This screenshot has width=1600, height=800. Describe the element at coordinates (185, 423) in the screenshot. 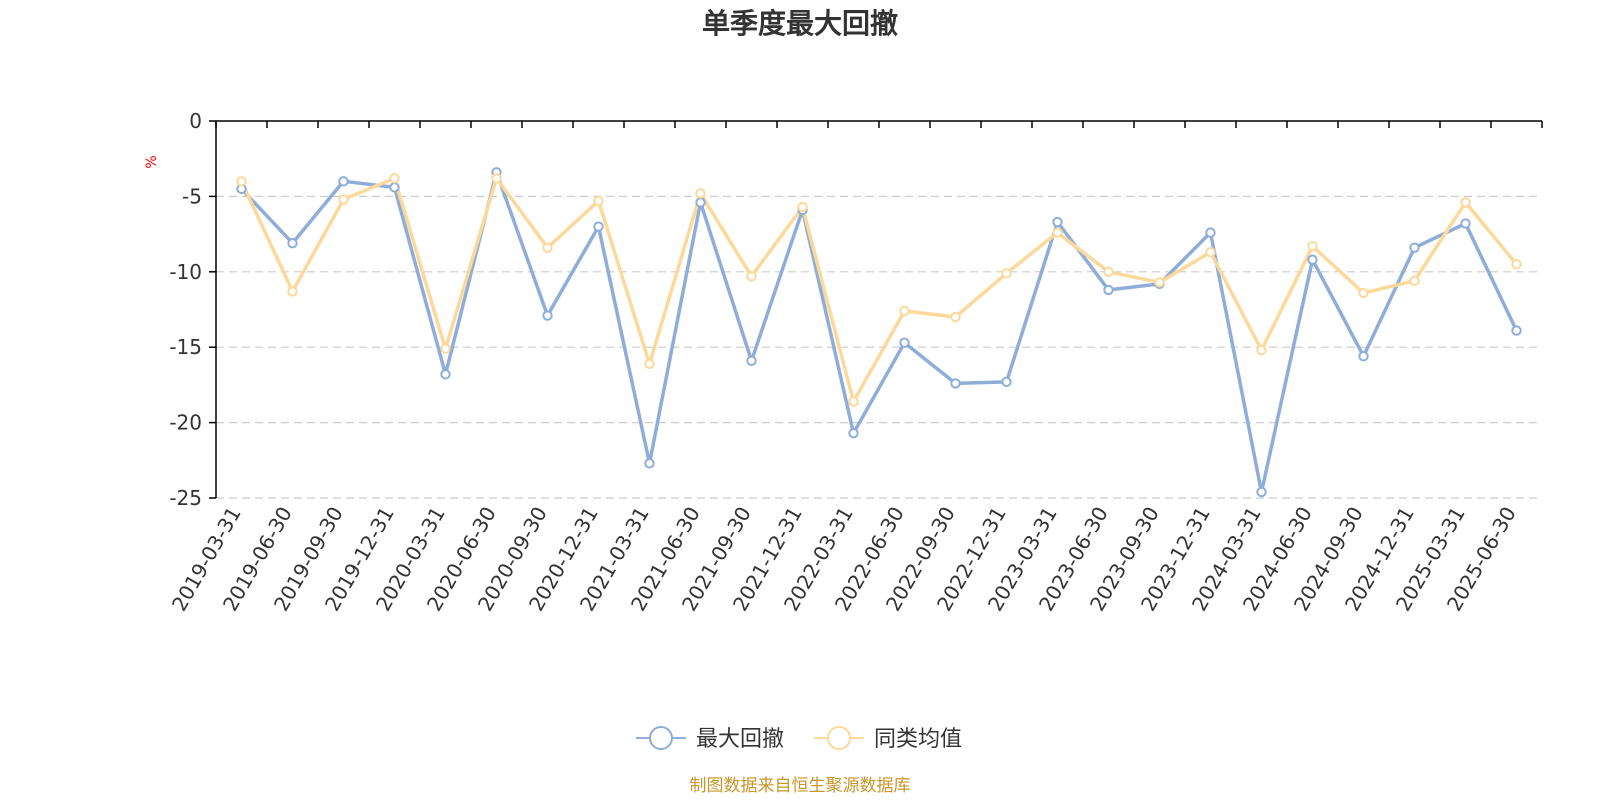

I see `y-tick-label: -20` at that location.